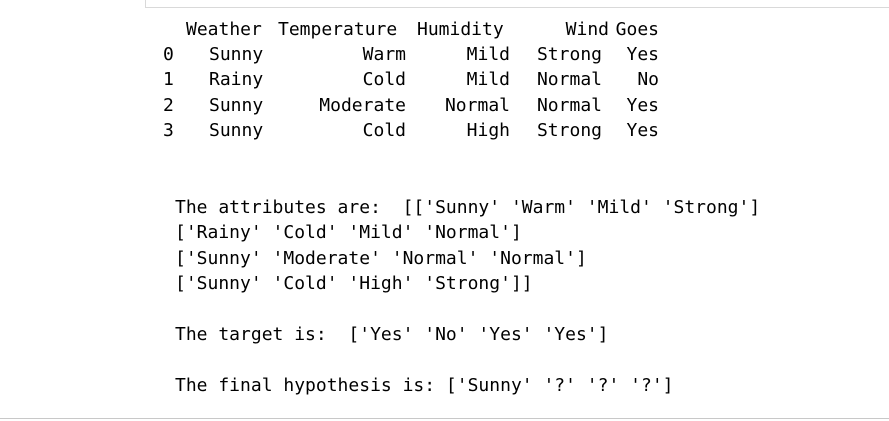 The width and height of the screenshot is (889, 421). Describe the element at coordinates (362, 105) in the screenshot. I see `table-cell-temperature: Moderate` at that location.